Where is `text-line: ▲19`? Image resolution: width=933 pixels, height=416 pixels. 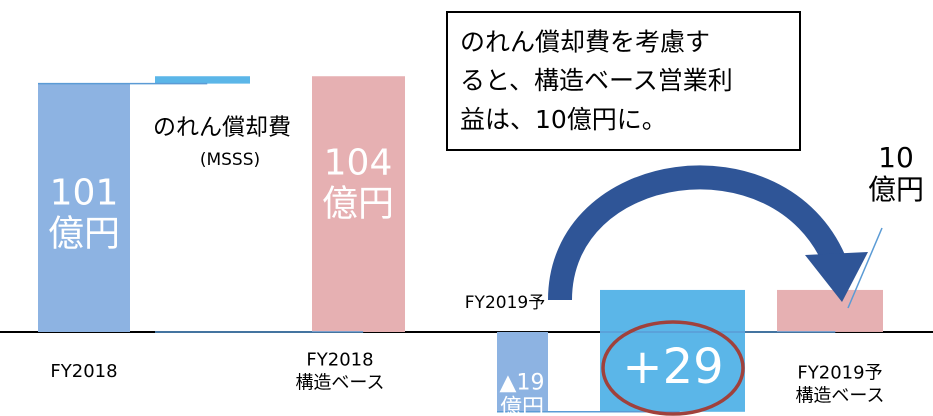 text-line: ▲19 is located at coordinates (522, 382).